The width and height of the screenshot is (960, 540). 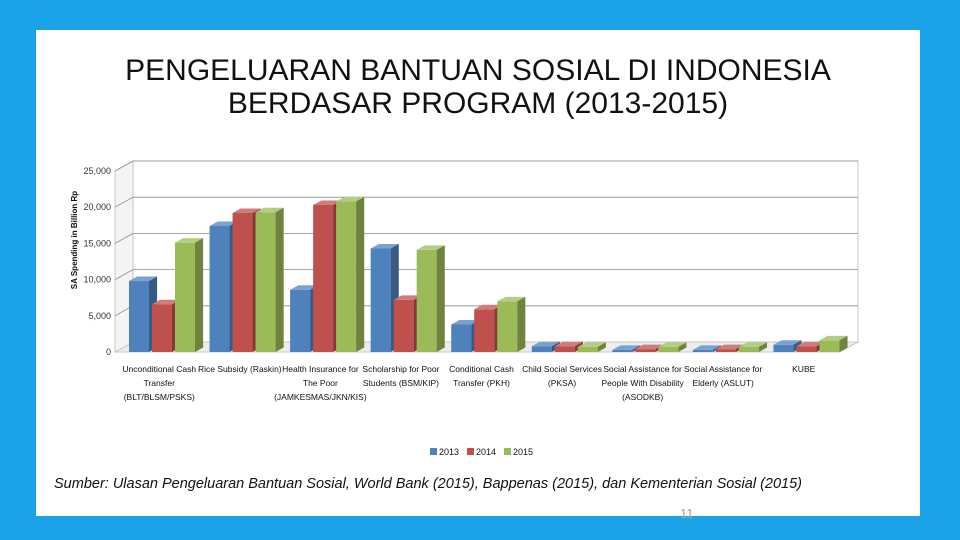 What do you see at coordinates (433, 451) in the screenshot?
I see `legend-swatch-2013` at bounding box center [433, 451].